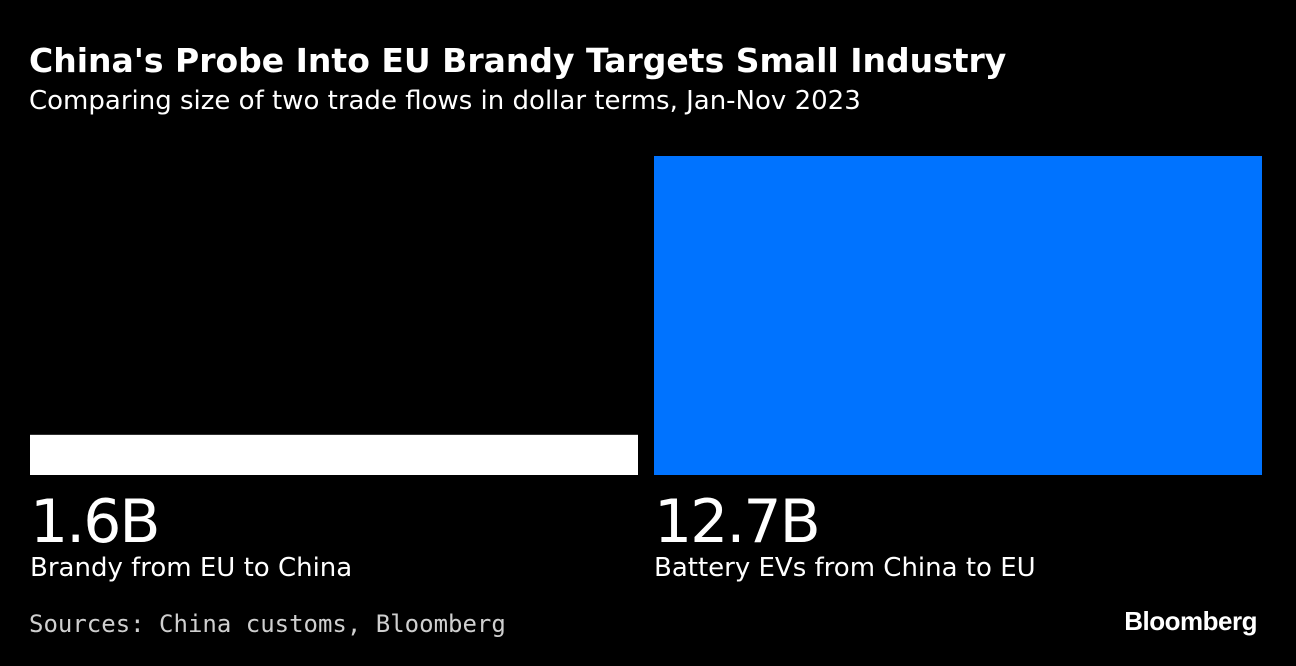 This screenshot has width=1296, height=666. What do you see at coordinates (267, 624) in the screenshot?
I see `source-note: Sources: China customs, Bloomberg` at bounding box center [267, 624].